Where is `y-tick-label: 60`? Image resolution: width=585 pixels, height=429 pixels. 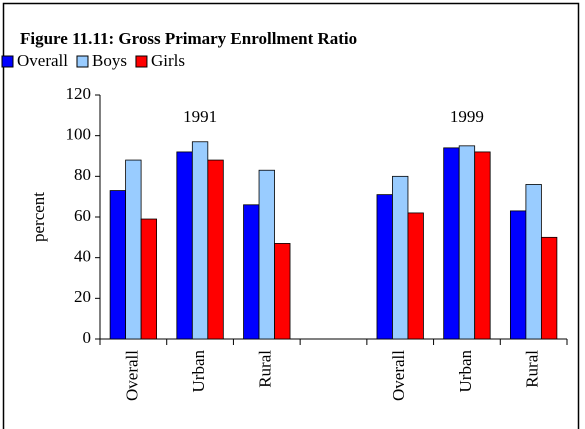 y-tick-label: 60 is located at coordinates (82, 215).